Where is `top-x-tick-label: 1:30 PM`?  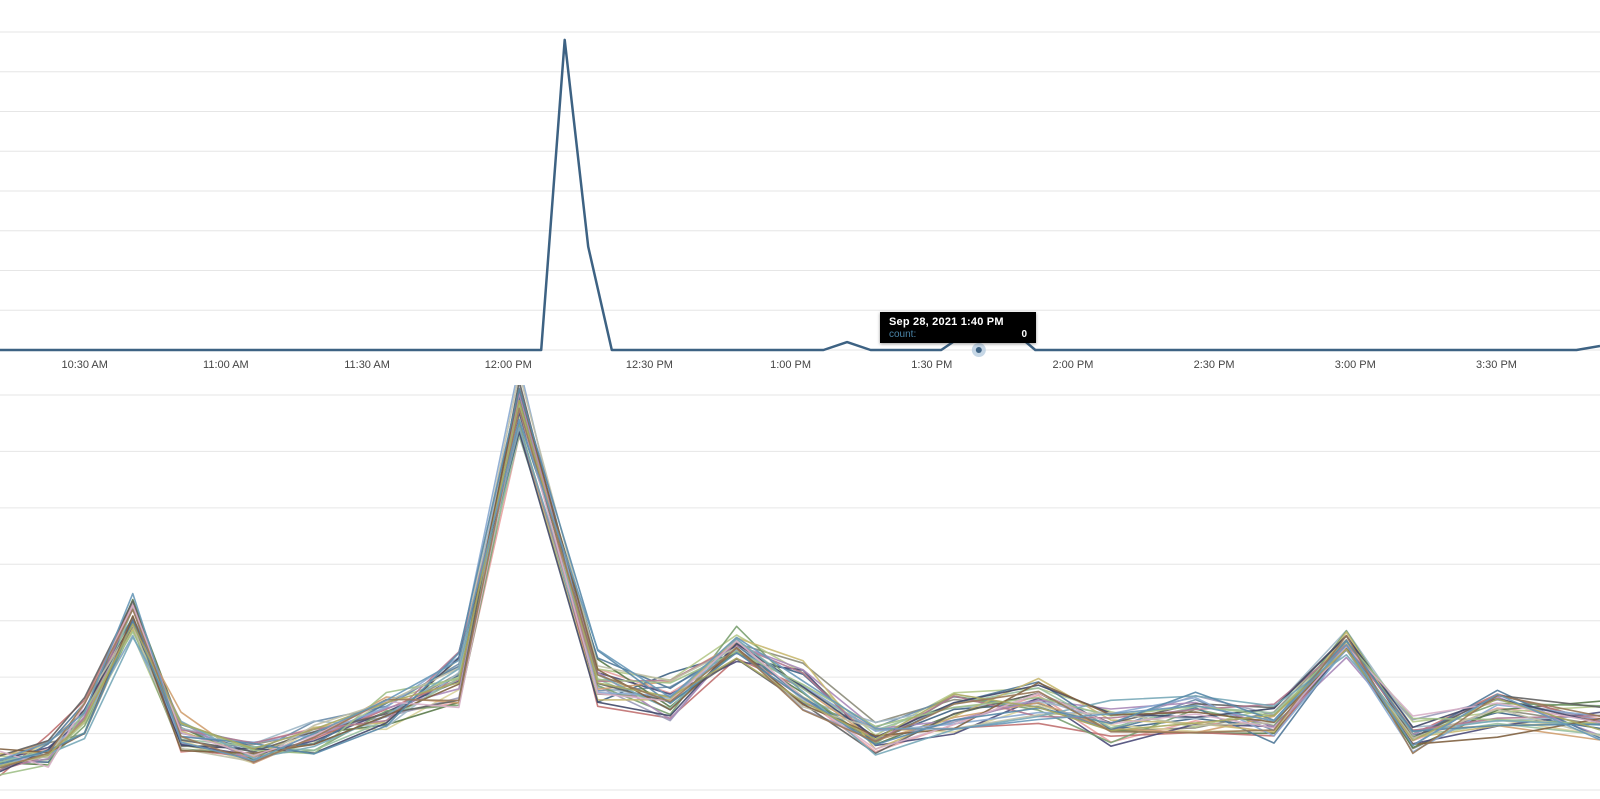 top-x-tick-label: 1:30 PM is located at coordinates (931, 365).